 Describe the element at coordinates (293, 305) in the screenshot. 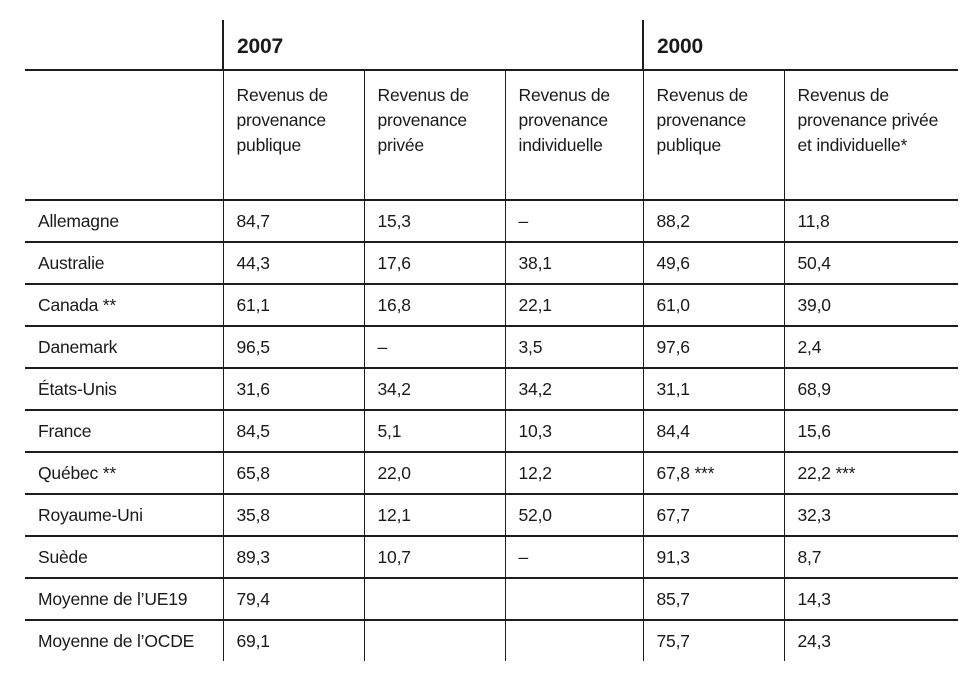

I see `cell-value: 61,1` at that location.